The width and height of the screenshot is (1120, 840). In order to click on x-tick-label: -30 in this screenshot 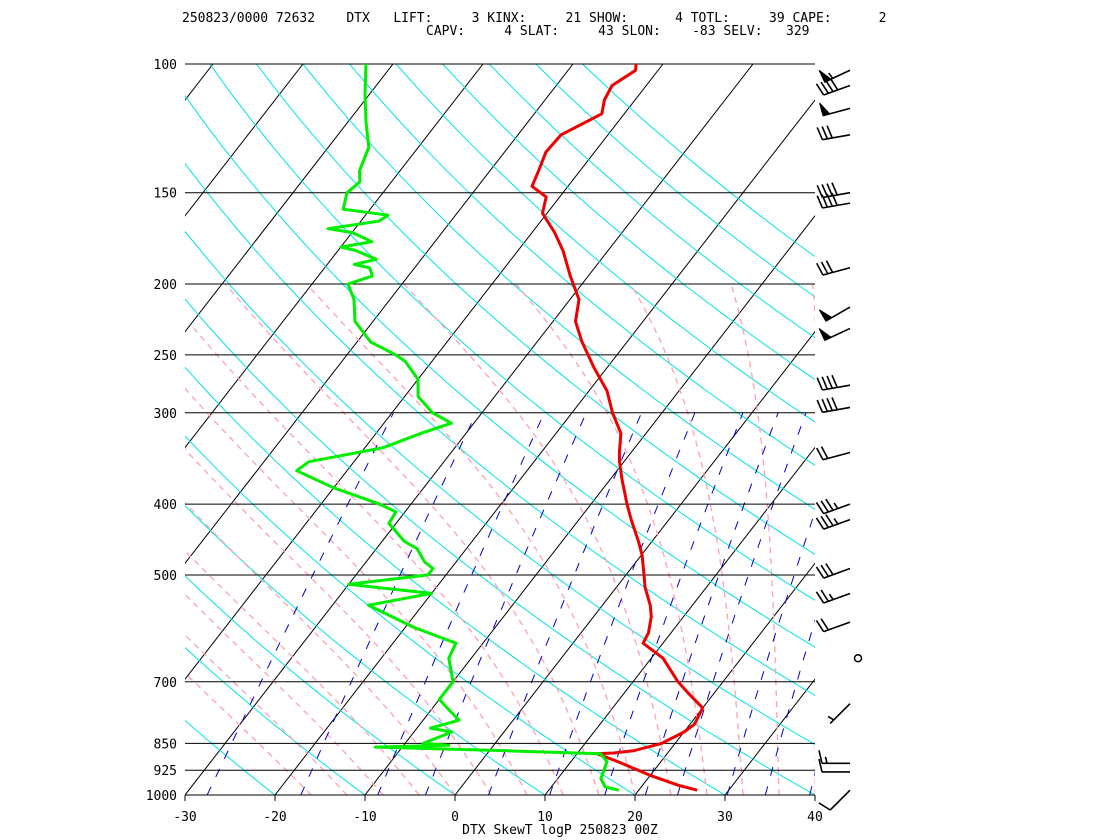, I will do `click(184, 817)`.